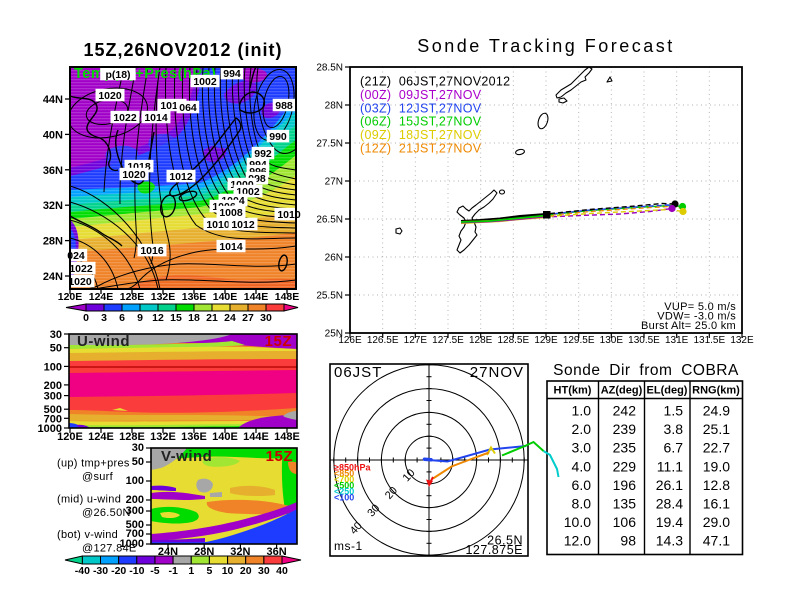  Describe the element at coordinates (118, 571) in the screenshot. I see `svg-text: -20` at that location.